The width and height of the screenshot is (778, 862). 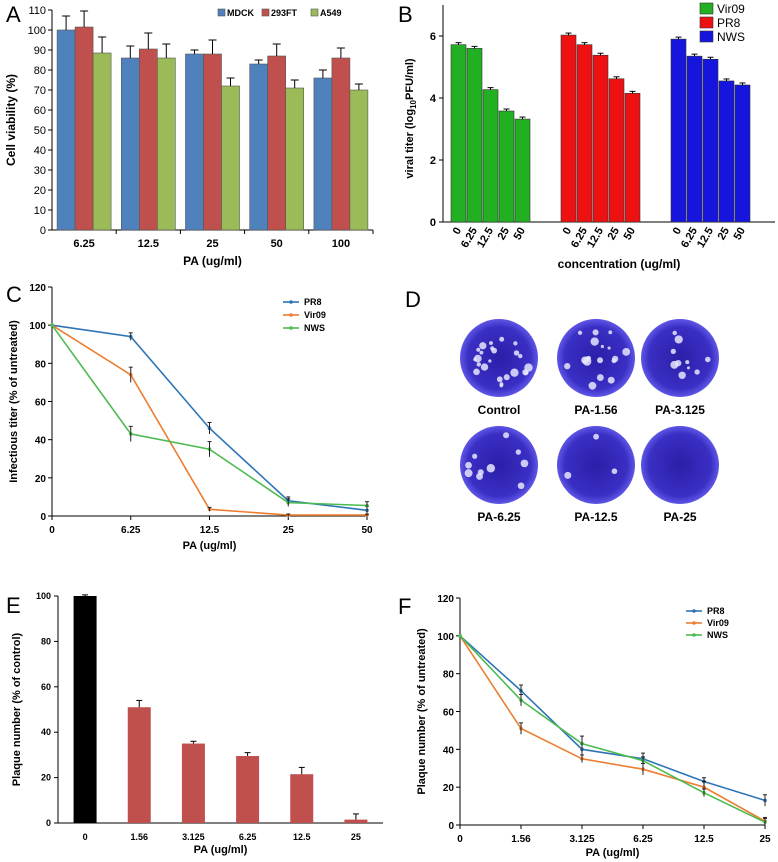 What do you see at coordinates (567, 231) in the screenshot?
I see `panel-b-xtick-label-pr8-0: 0` at bounding box center [567, 231].